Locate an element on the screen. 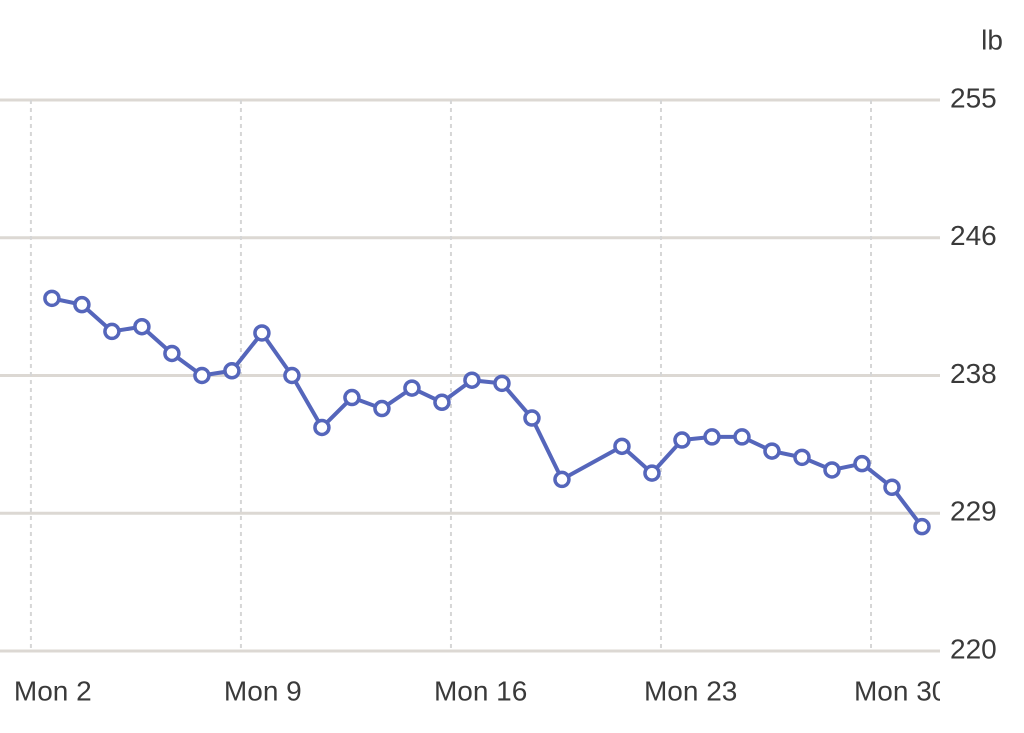 The width and height of the screenshot is (1024, 733). x-axis: Mon 2 Mon 9 Mon 16 Mon 23 Mon 30 is located at coordinates (480, 690).